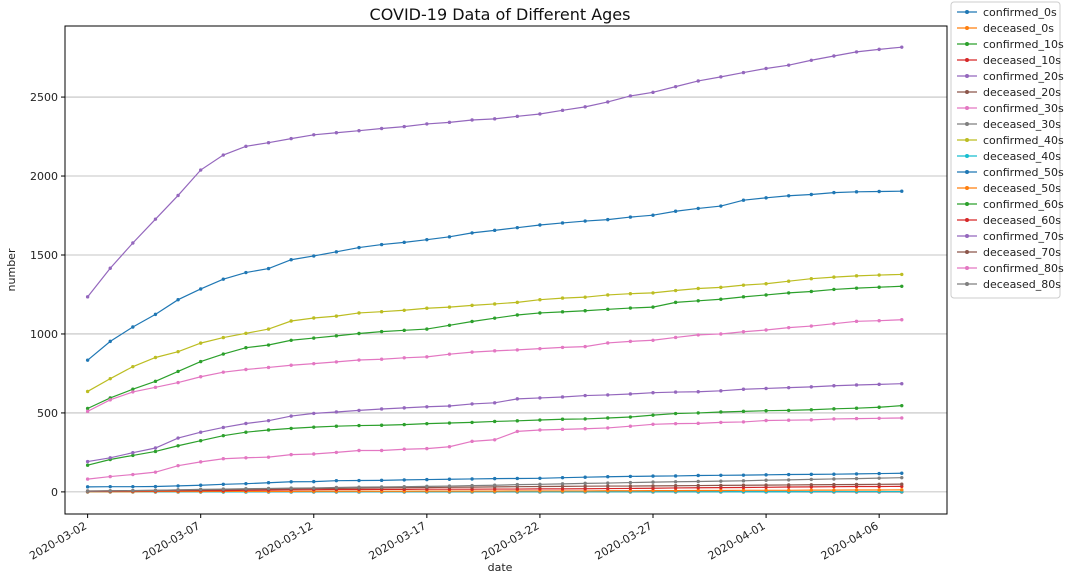 This screenshot has height=580, width=1067. Describe the element at coordinates (1023, 108) in the screenshot. I see `legend-label: confirmed_30s` at that location.